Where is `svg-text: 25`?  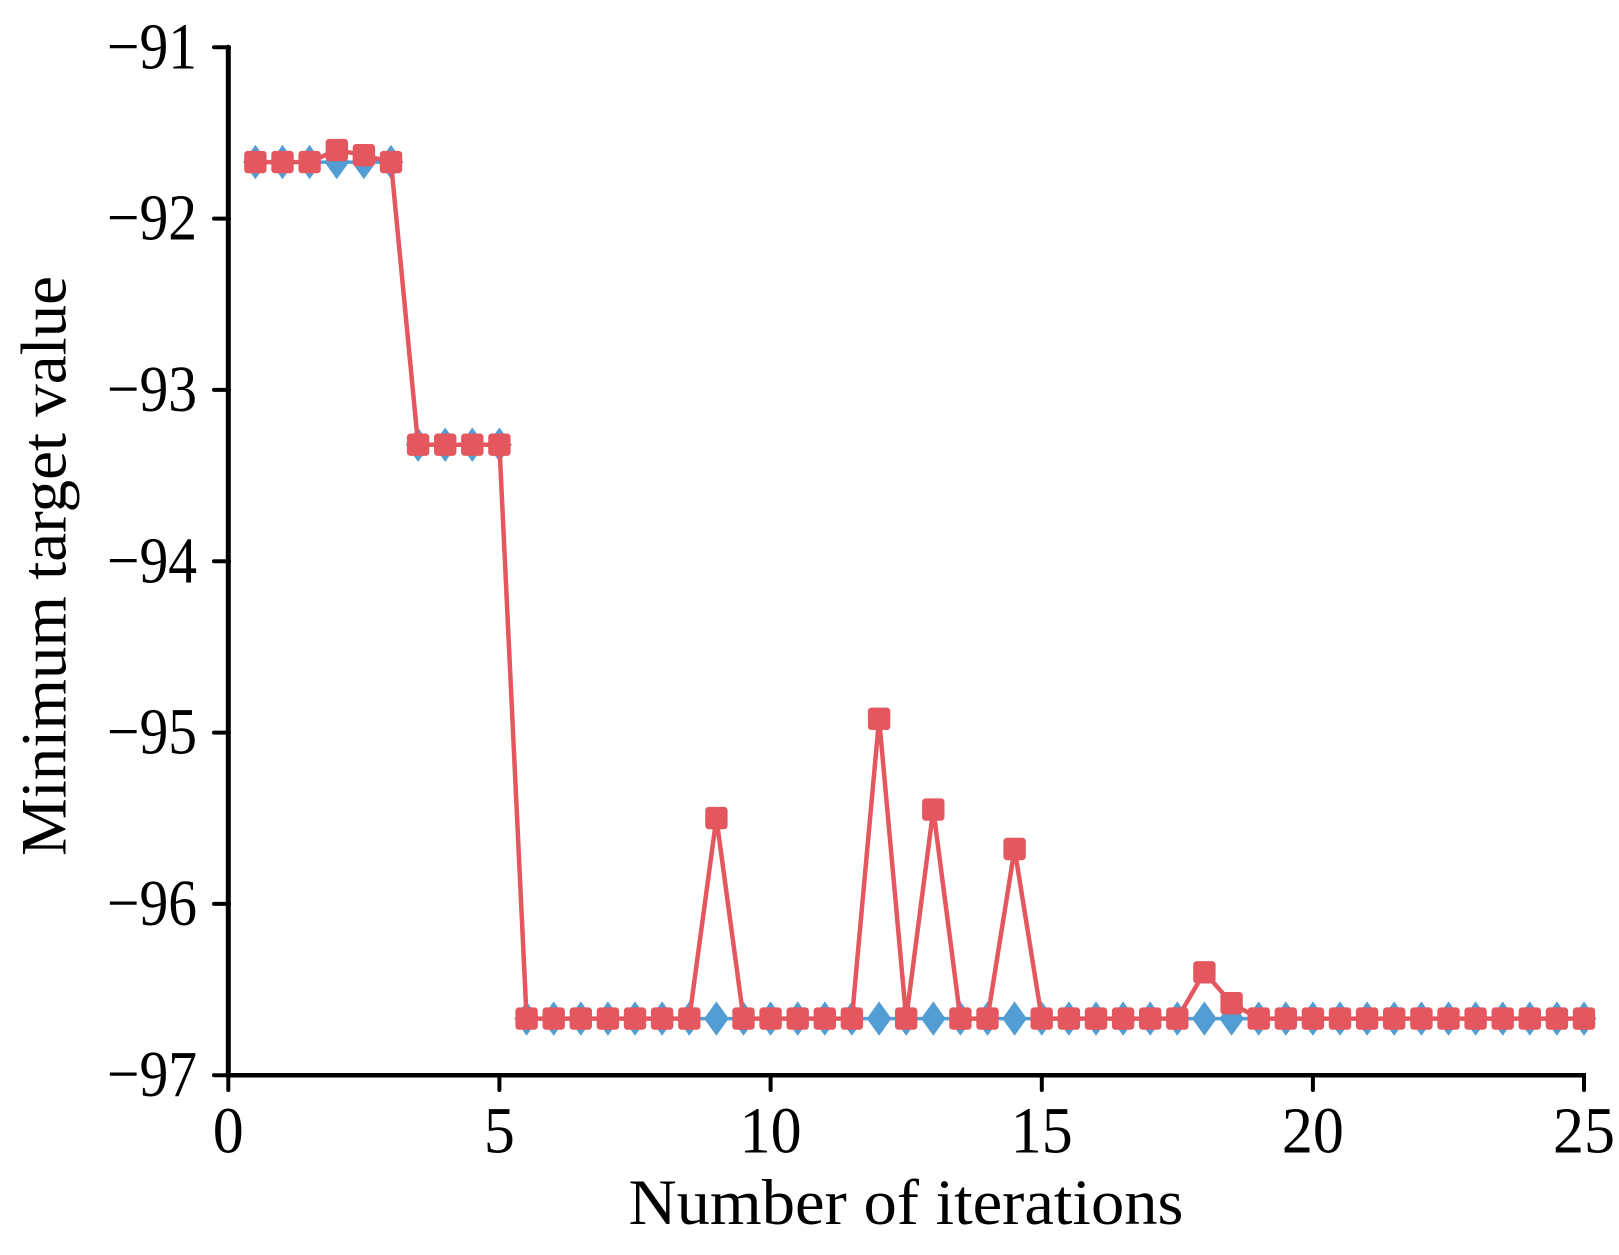
svg-text: 25 is located at coordinates (1584, 1131).